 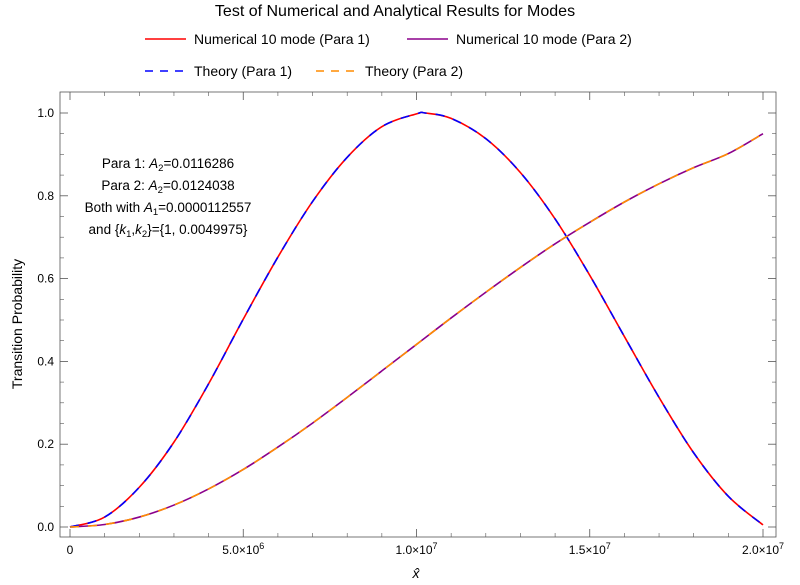 I want to click on x-tick-label: 1.0×10⁷, so click(x=416, y=549).